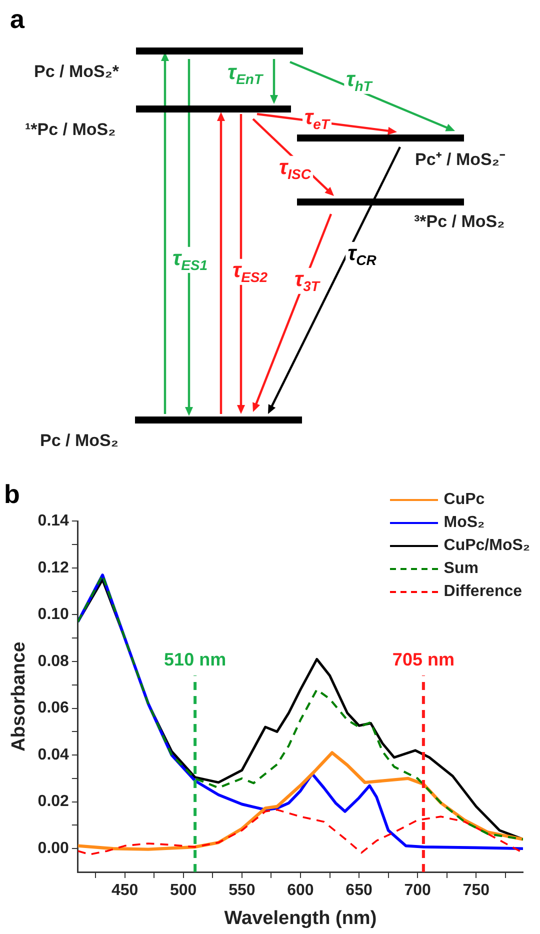  What do you see at coordinates (54, 521) in the screenshot?
I see `y-tick-label: 0.14` at bounding box center [54, 521].